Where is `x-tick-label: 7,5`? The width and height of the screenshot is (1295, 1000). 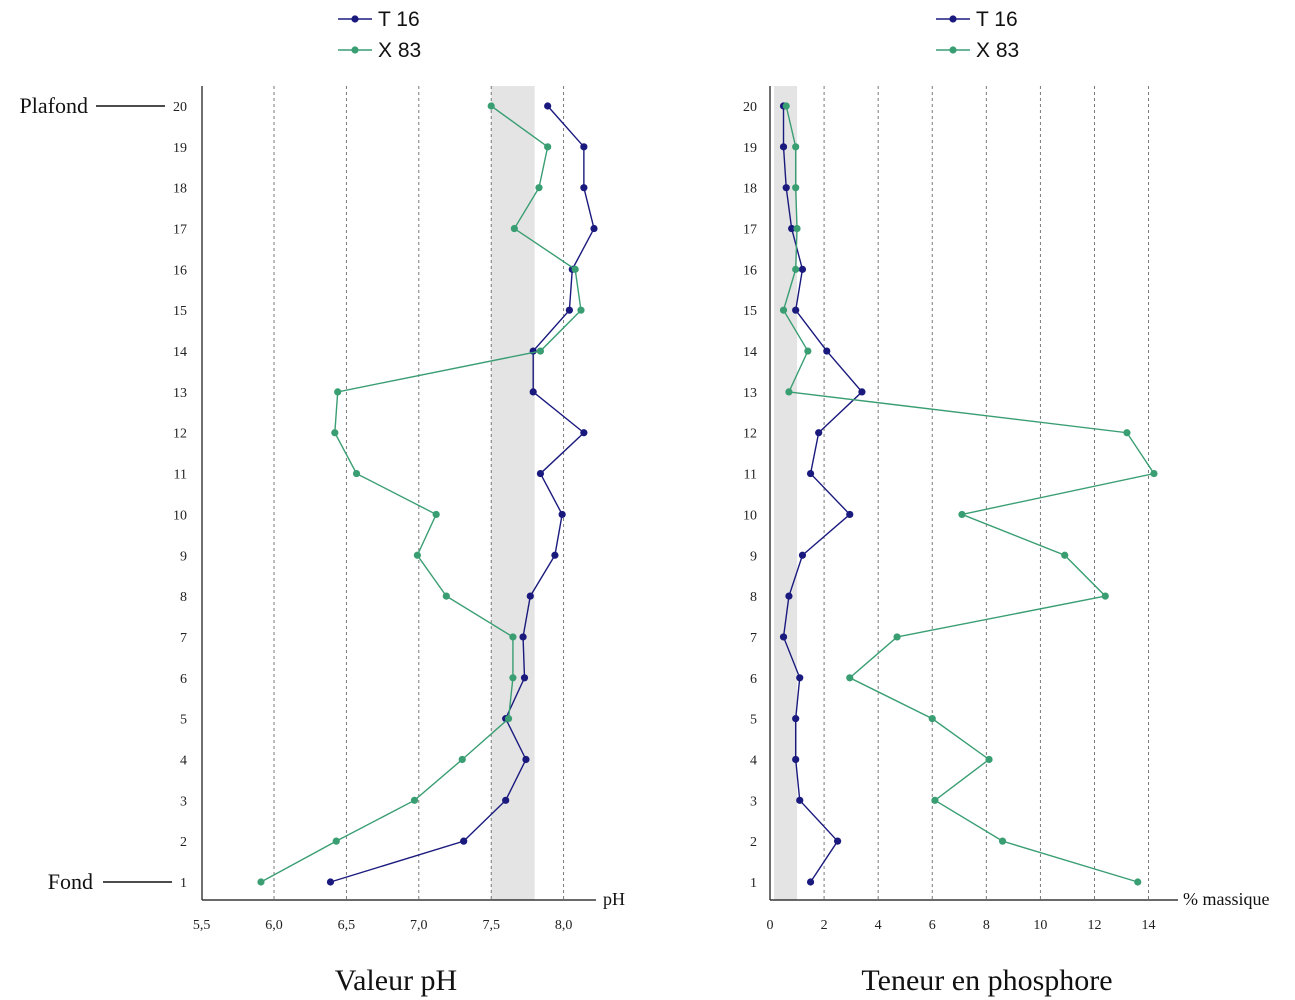
x-tick-label: 7,5 is located at coordinates (491, 925).